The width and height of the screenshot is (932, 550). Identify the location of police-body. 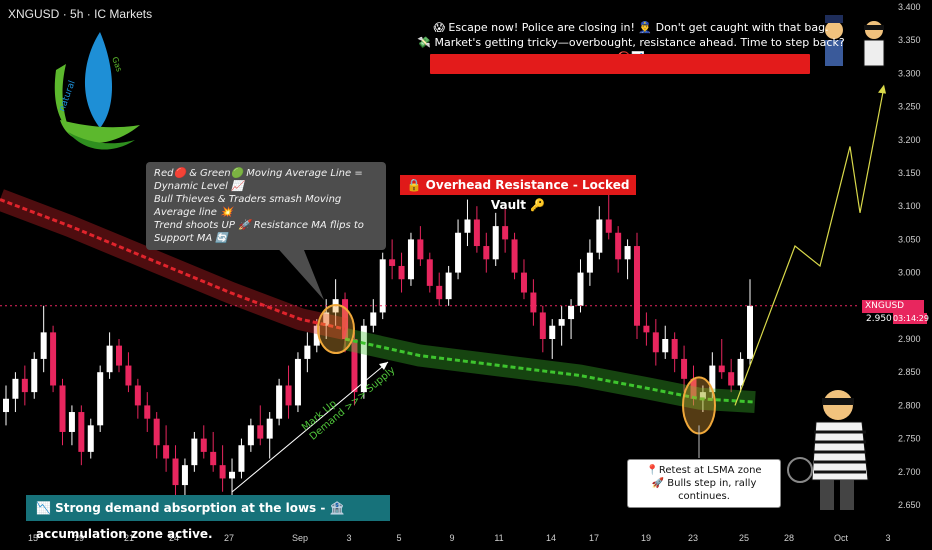
(834, 53).